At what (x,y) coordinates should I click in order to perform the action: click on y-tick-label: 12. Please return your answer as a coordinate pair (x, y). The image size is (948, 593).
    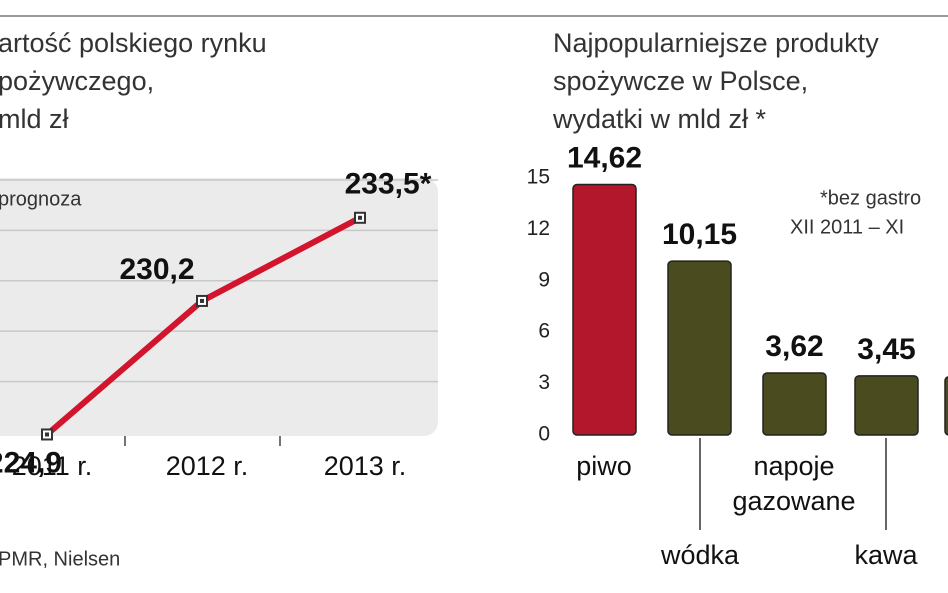
    Looking at the image, I should click on (538, 228).